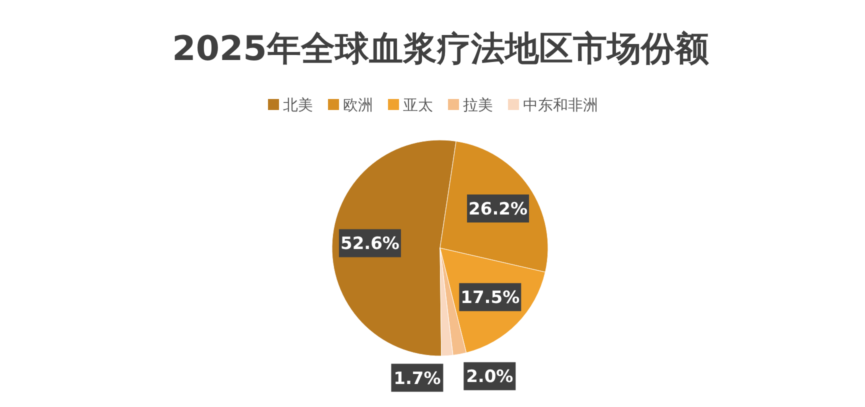 Image resolution: width=865 pixels, height=407 pixels. Describe the element at coordinates (490, 377) in the screenshot. I see `data-label: 2.0%` at that location.